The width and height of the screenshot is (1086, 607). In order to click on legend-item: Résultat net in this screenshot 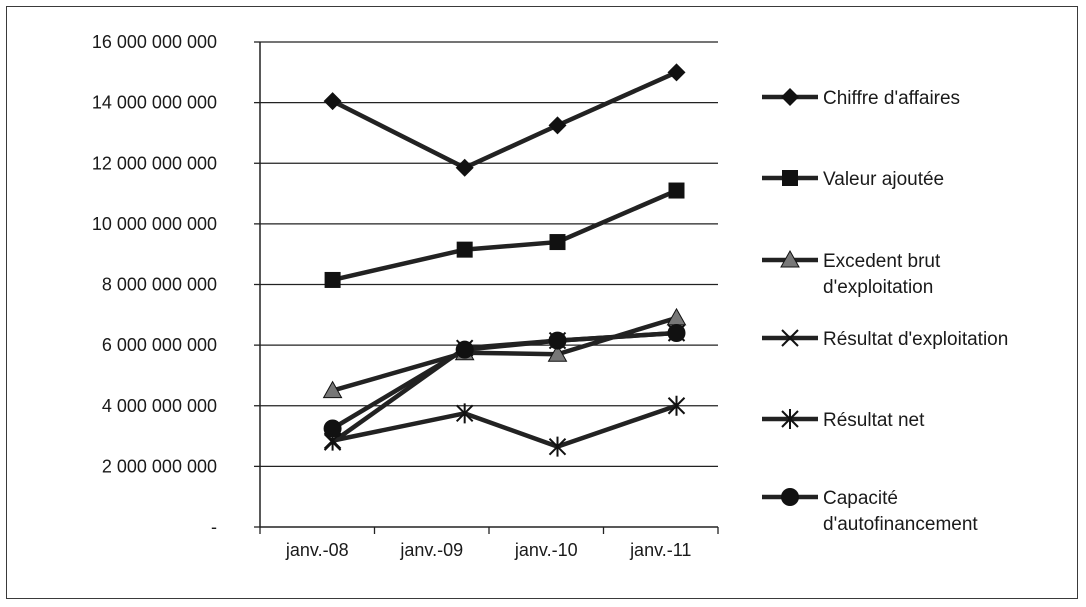, I will do `click(843, 420)`.